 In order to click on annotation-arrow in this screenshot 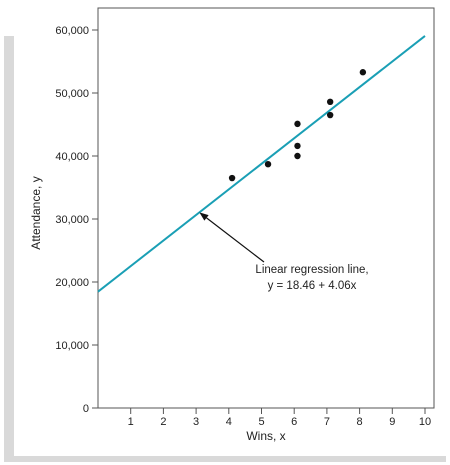, I will do `click(235, 240)`.